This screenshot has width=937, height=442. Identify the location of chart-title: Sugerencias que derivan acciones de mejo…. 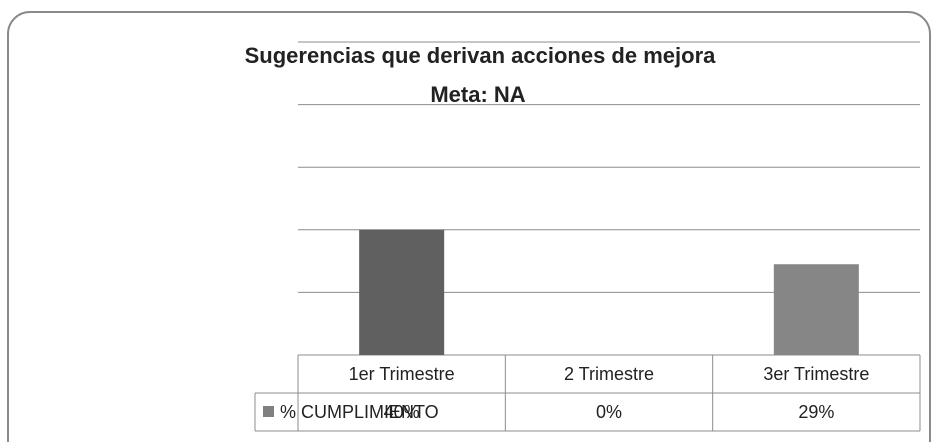
(481, 55).